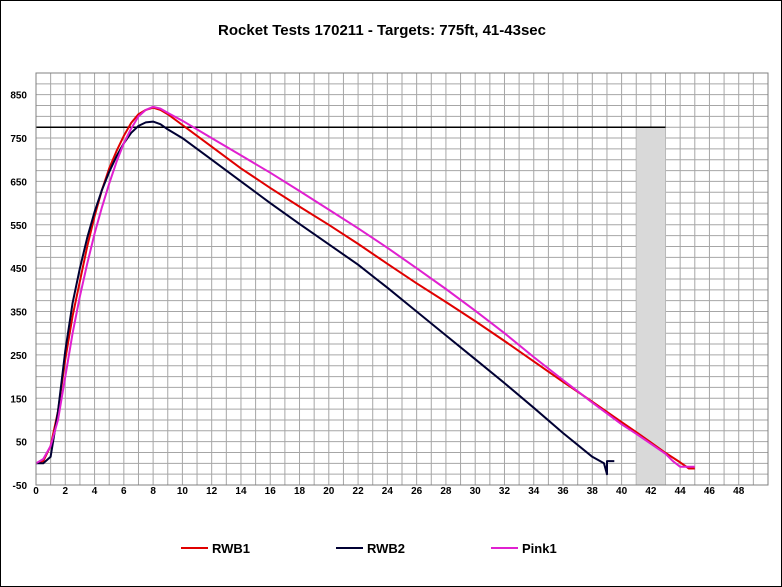 The image size is (782, 587). I want to click on x-tick-label: 12, so click(212, 491).